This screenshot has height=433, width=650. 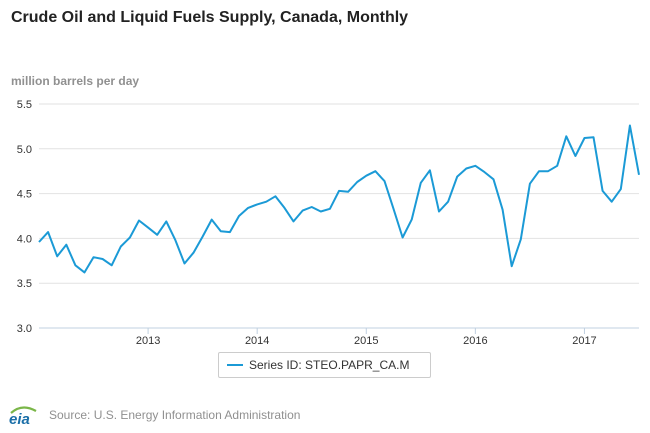 I want to click on svg-text: eia, so click(x=19, y=418).